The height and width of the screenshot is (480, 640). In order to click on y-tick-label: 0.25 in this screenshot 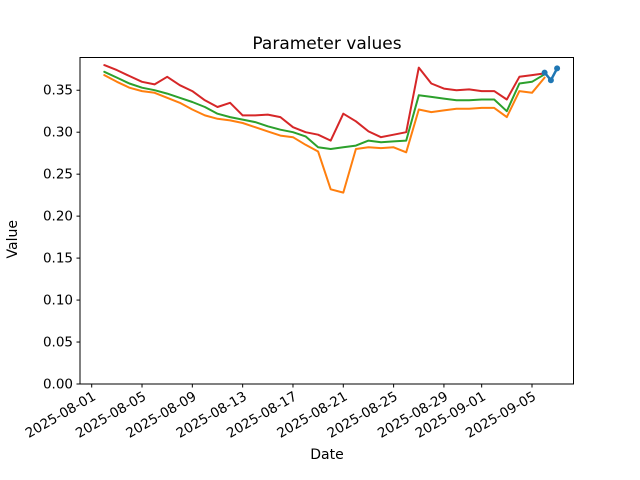, I will do `click(58, 175)`.